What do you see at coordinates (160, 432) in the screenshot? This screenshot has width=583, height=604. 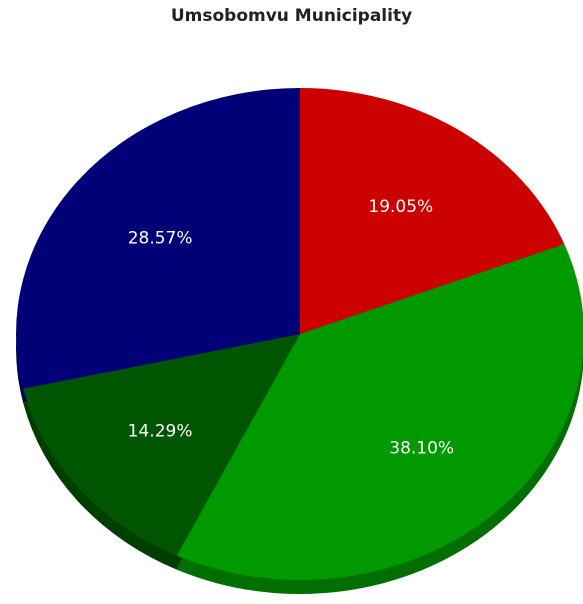 I see `pie-slice-label: 14.29%` at bounding box center [160, 432].